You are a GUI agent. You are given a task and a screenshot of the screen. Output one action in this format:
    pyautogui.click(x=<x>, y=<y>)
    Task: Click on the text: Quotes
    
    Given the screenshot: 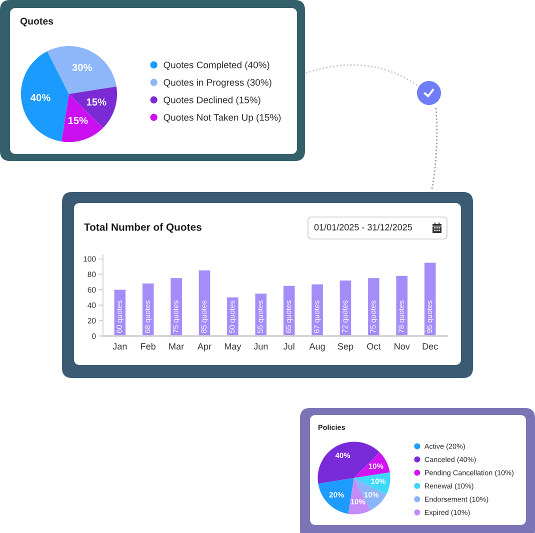 What is the action you would take?
    pyautogui.click(x=37, y=22)
    